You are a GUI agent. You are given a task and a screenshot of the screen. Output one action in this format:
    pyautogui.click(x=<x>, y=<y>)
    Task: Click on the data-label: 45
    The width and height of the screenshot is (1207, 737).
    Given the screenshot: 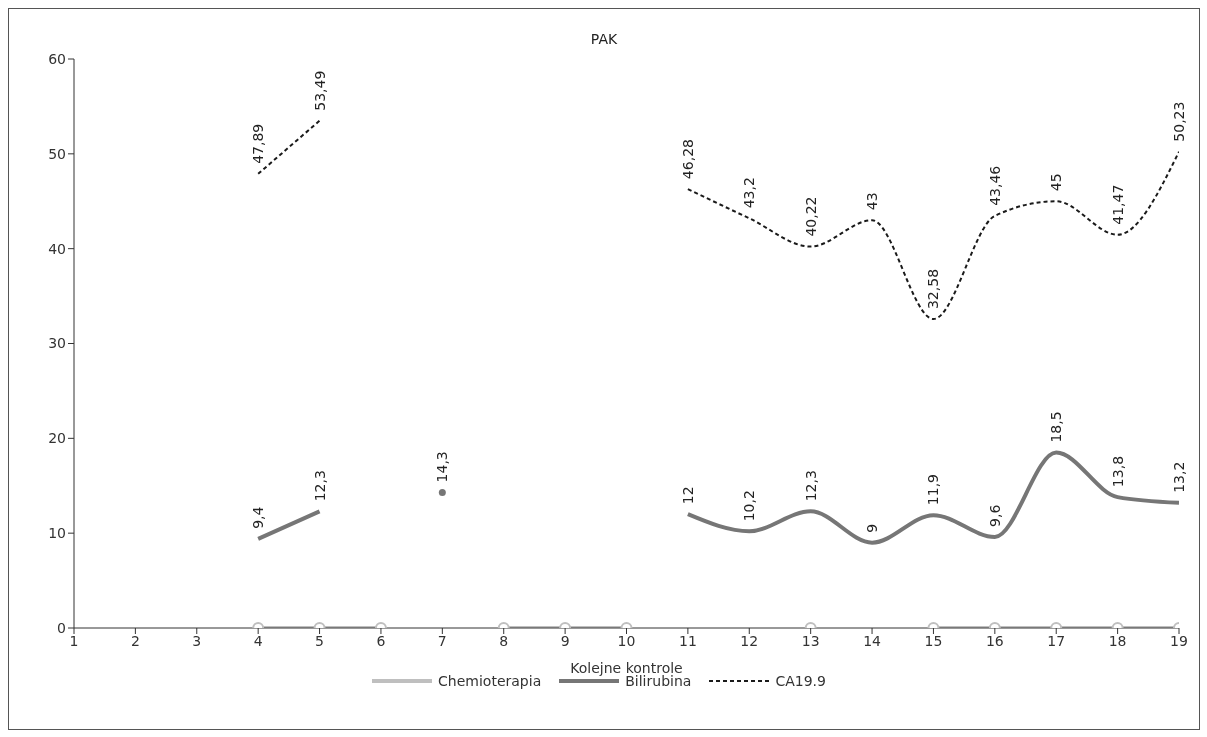 What is the action you would take?
    pyautogui.click(x=1056, y=182)
    